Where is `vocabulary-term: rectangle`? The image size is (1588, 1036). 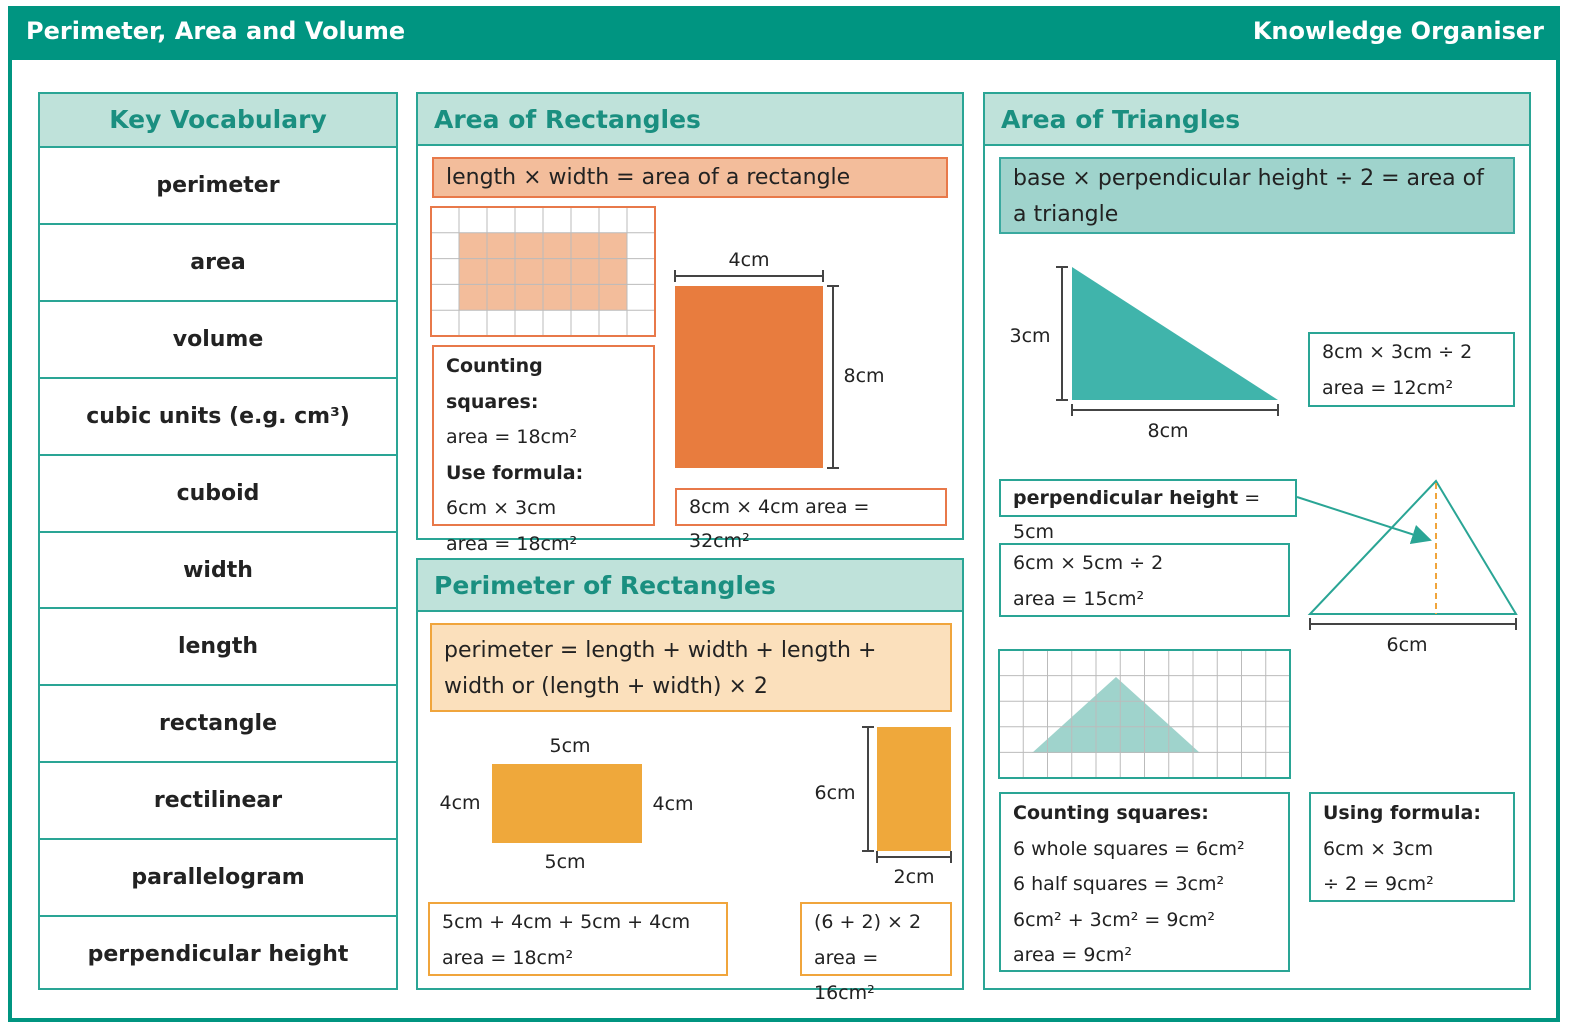
vocabulary-term: rectangle is located at coordinates (218, 723).